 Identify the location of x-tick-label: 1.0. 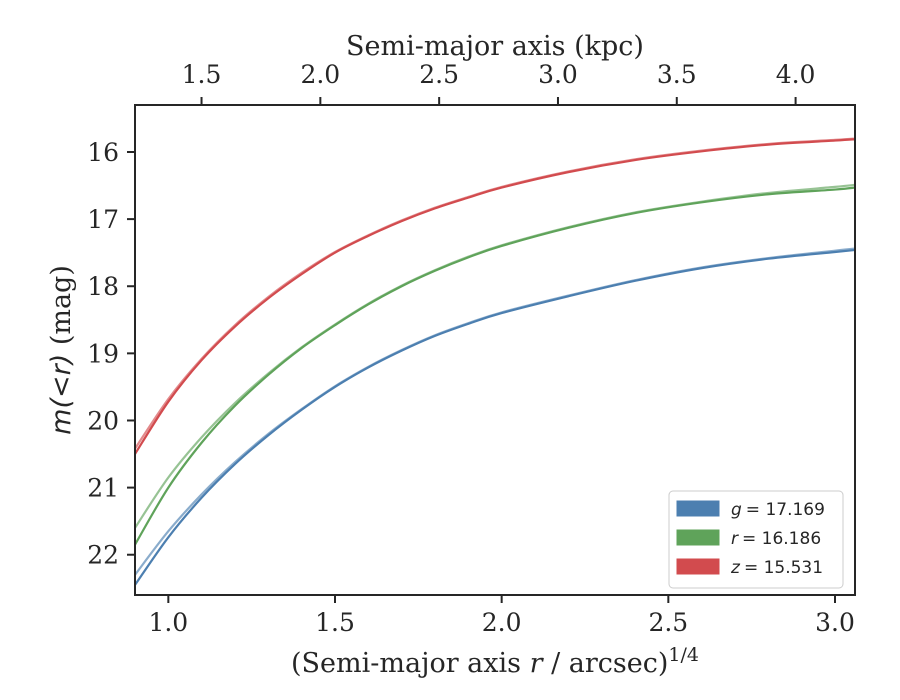
(168, 622).